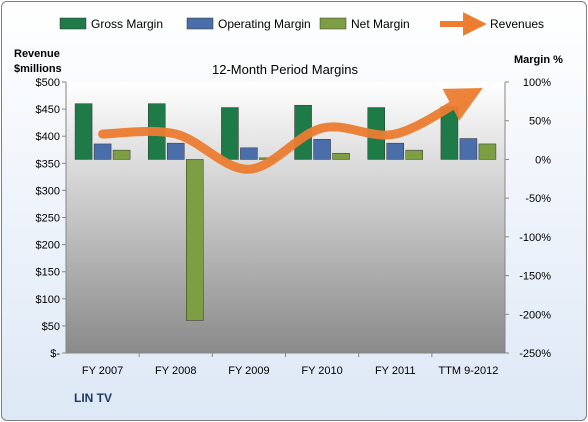 This screenshot has width=588, height=422. Describe the element at coordinates (48, 83) in the screenshot. I see `left-tick-label: $500` at that location.